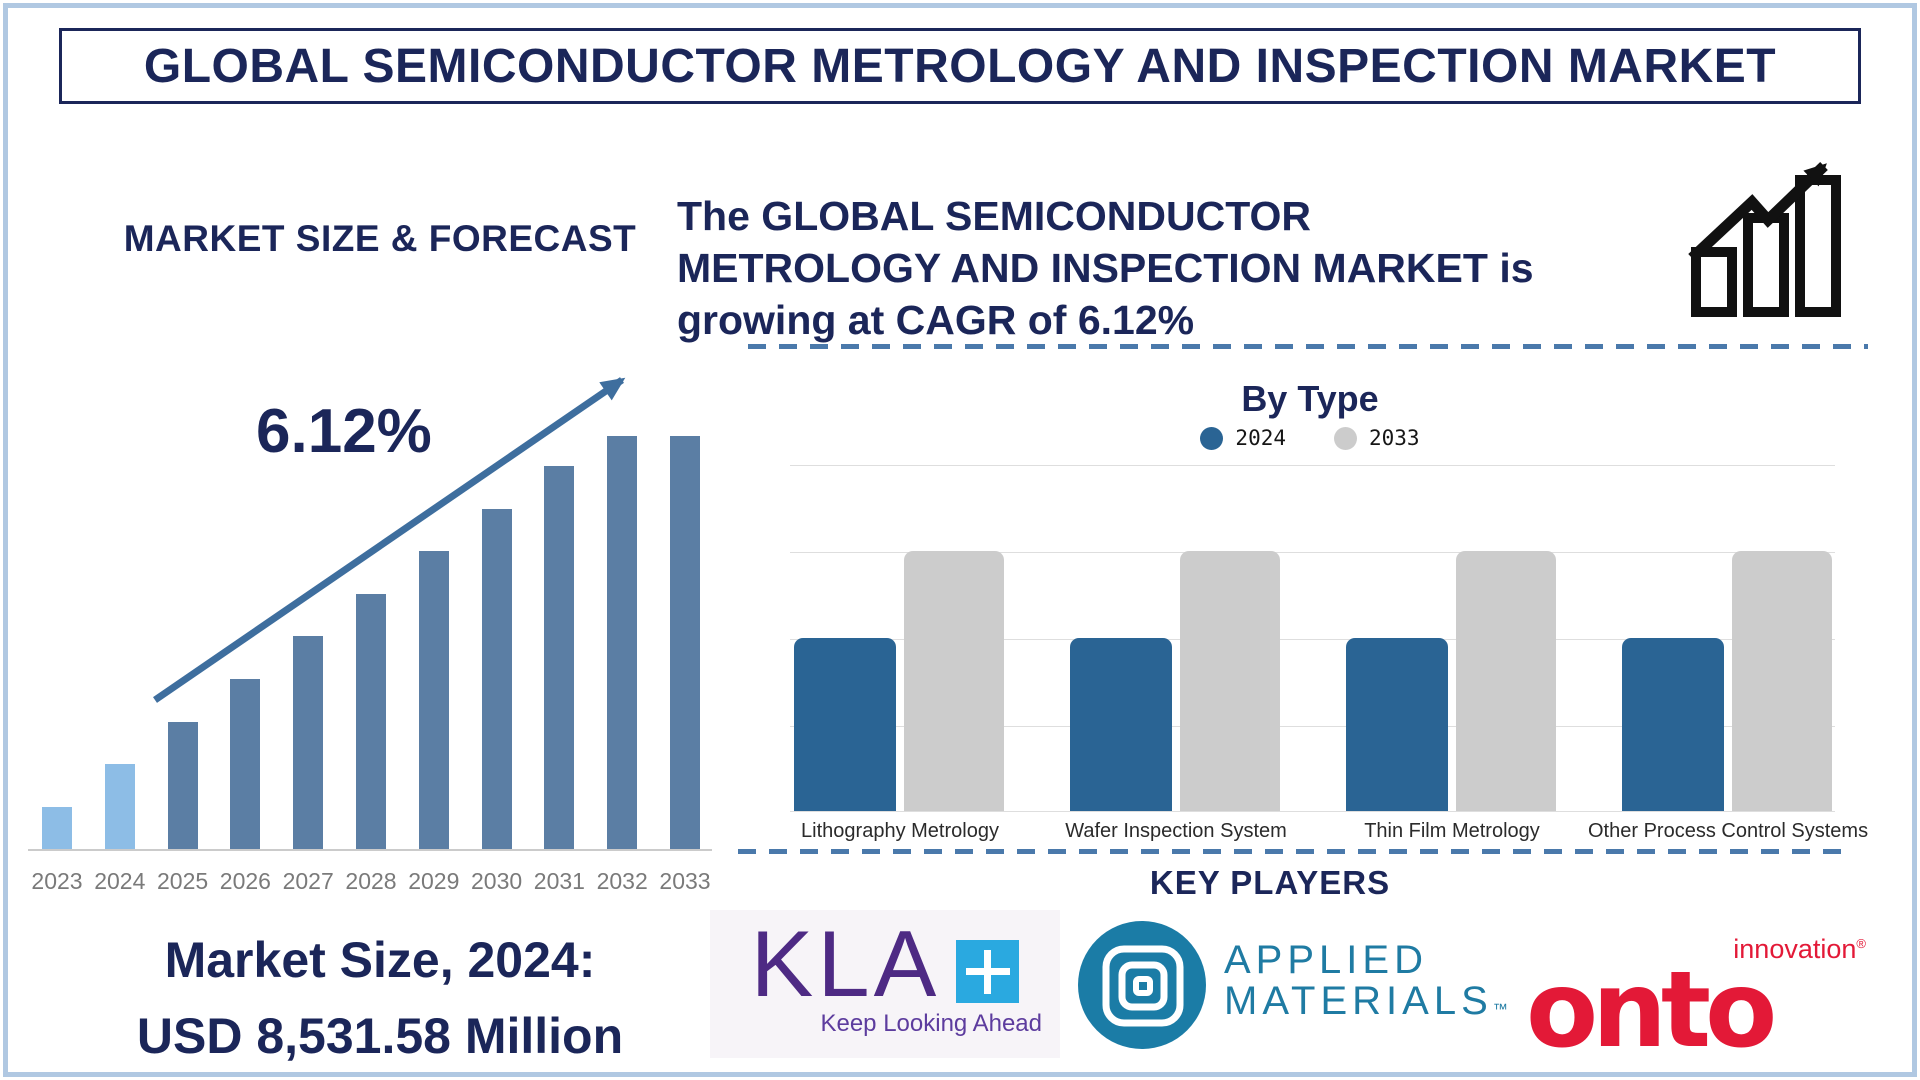 This screenshot has width=1920, height=1080. I want to click on bytype-category-label: Thin Film Metrology, so click(1452, 831).